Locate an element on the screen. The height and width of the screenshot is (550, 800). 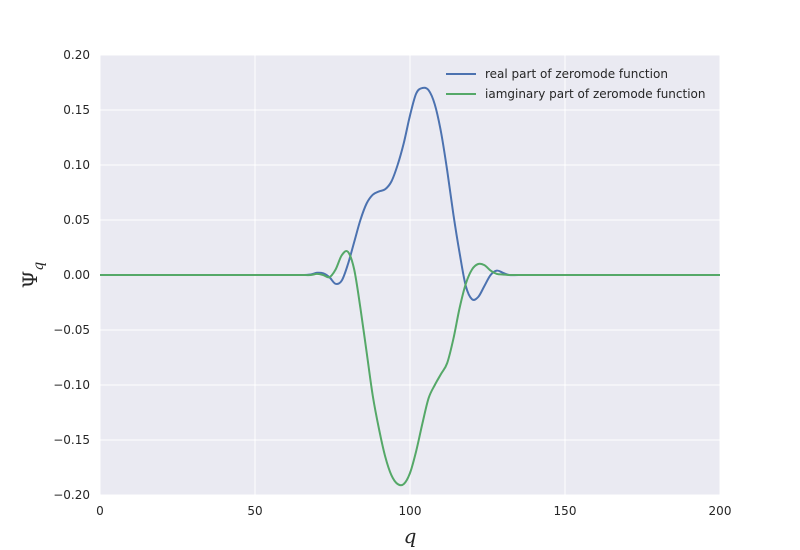
legend-label-imaginary: iamginary part of zeromode function is located at coordinates (595, 94).